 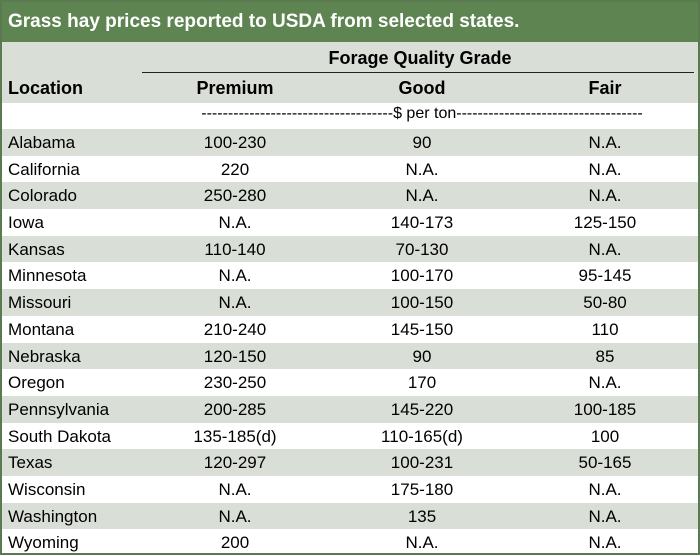 I want to click on good-cell: 100-150, so click(x=422, y=303).